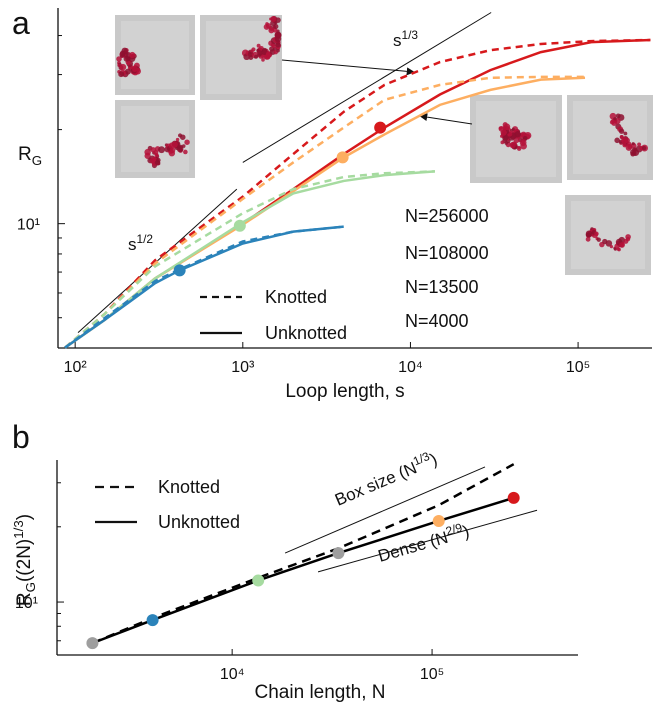 The image size is (657, 706). I want to click on x-axis-label: Chain length, N, so click(320, 692).